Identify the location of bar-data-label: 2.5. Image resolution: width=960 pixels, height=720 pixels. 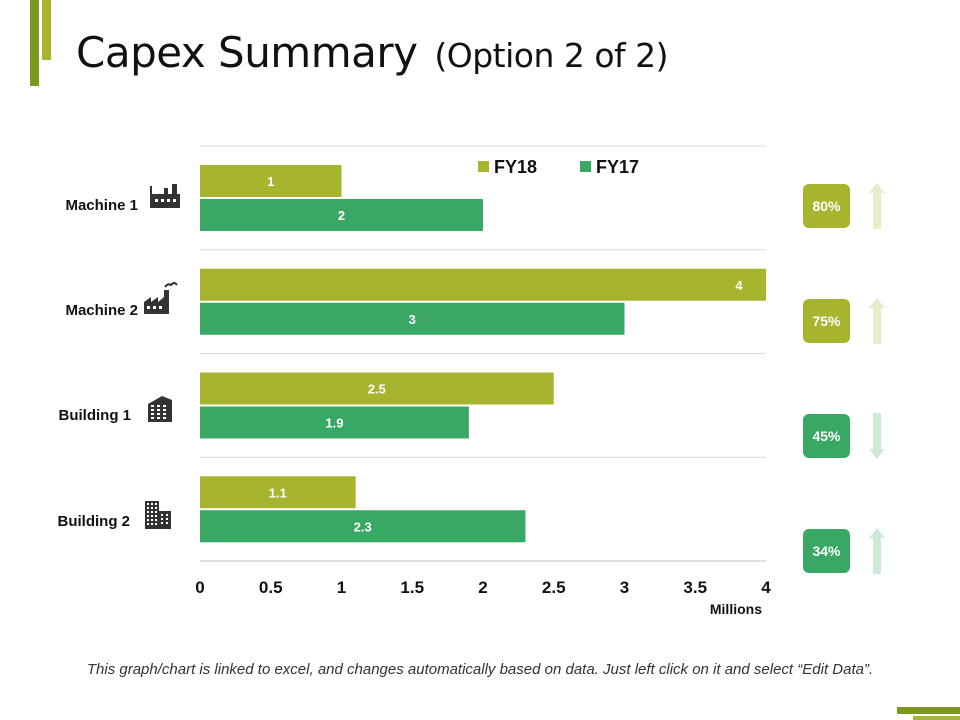
(377, 389).